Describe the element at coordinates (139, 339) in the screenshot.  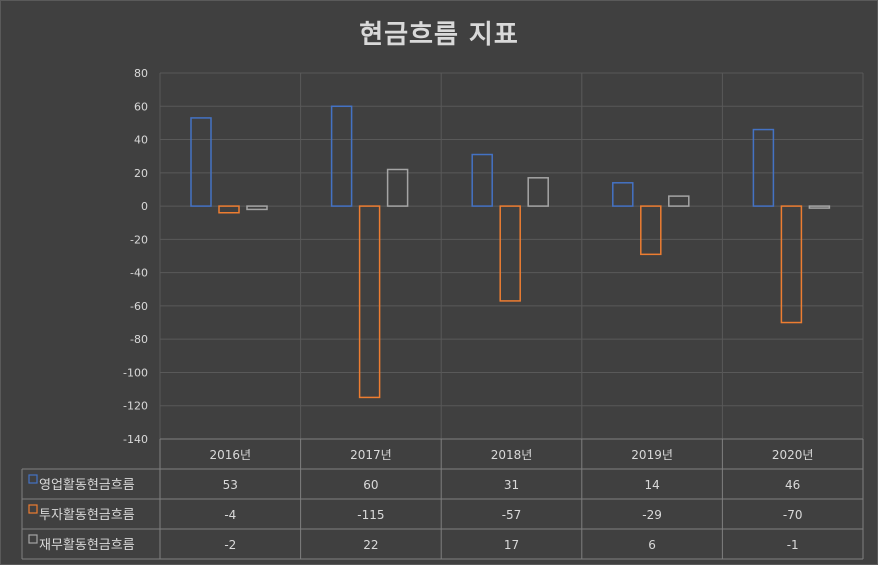
I see `y-tick-label: -80` at that location.